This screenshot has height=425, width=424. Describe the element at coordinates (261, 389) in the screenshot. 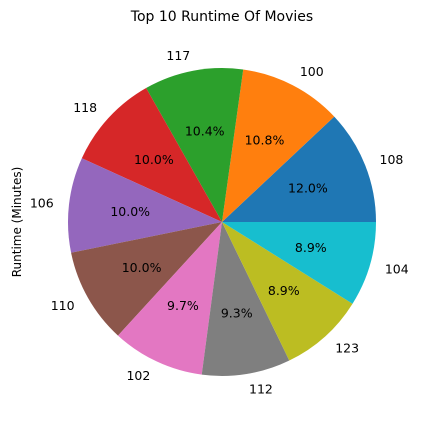

I see `slice-category-label: 112` at that location.